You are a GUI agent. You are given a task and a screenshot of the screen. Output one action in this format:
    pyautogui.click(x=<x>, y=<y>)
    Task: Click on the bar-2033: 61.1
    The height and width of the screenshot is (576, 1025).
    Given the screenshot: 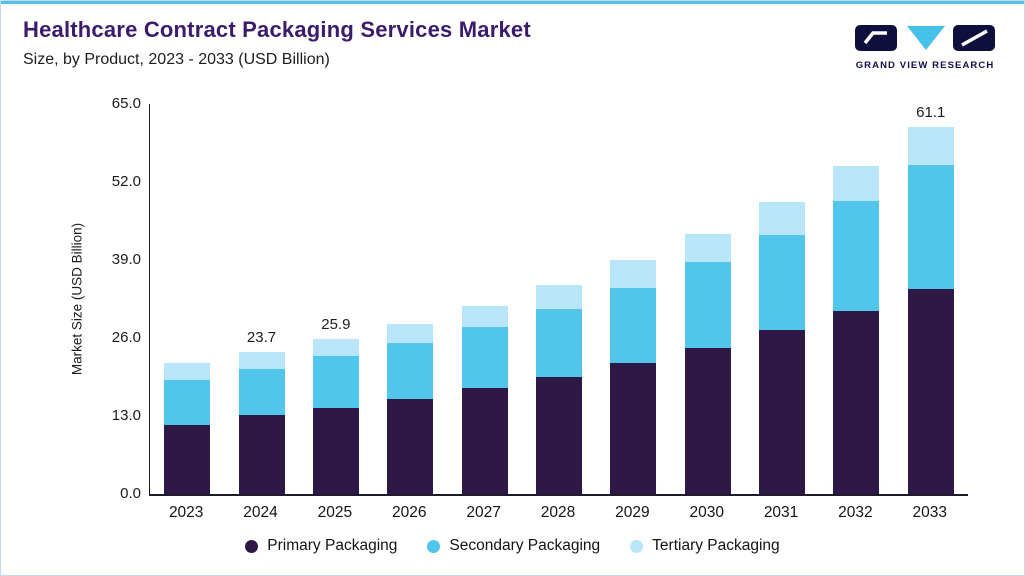 What is the action you would take?
    pyautogui.click(x=930, y=299)
    